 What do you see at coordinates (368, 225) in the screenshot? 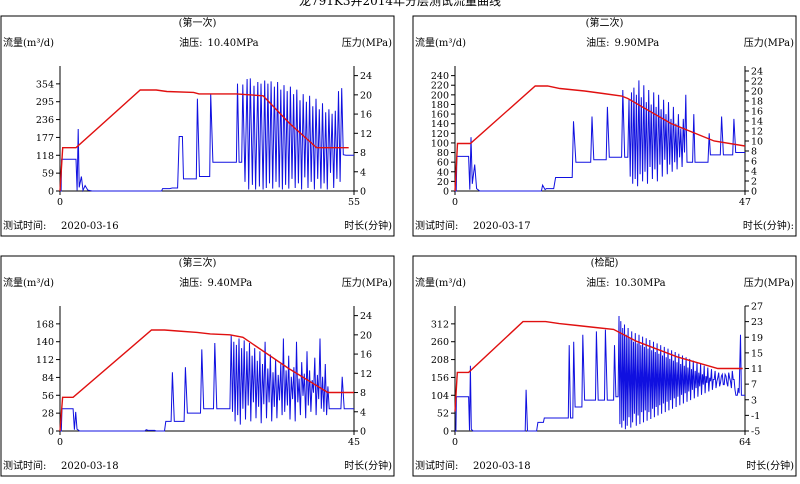
I see `chart-1-duration-label: 时长(分钟)` at bounding box center [368, 225].